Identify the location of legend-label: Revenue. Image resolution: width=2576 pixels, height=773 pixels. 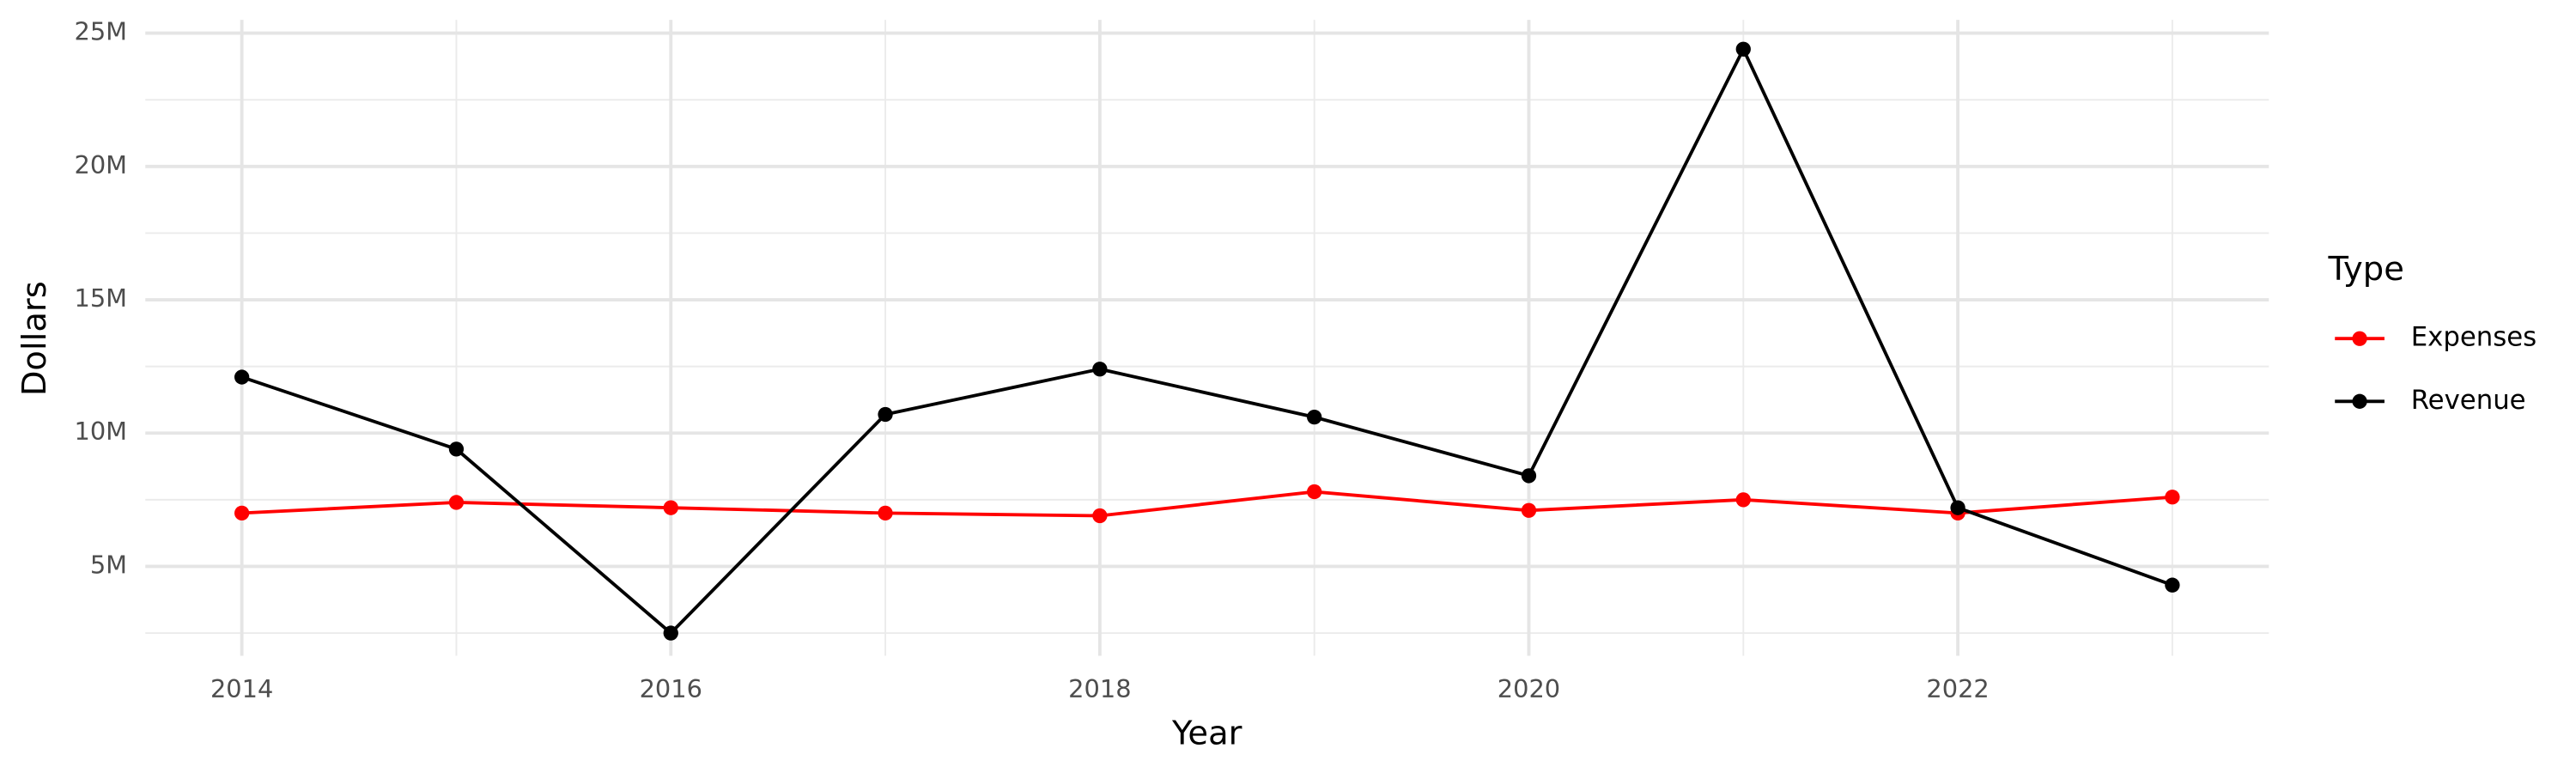
(2468, 400).